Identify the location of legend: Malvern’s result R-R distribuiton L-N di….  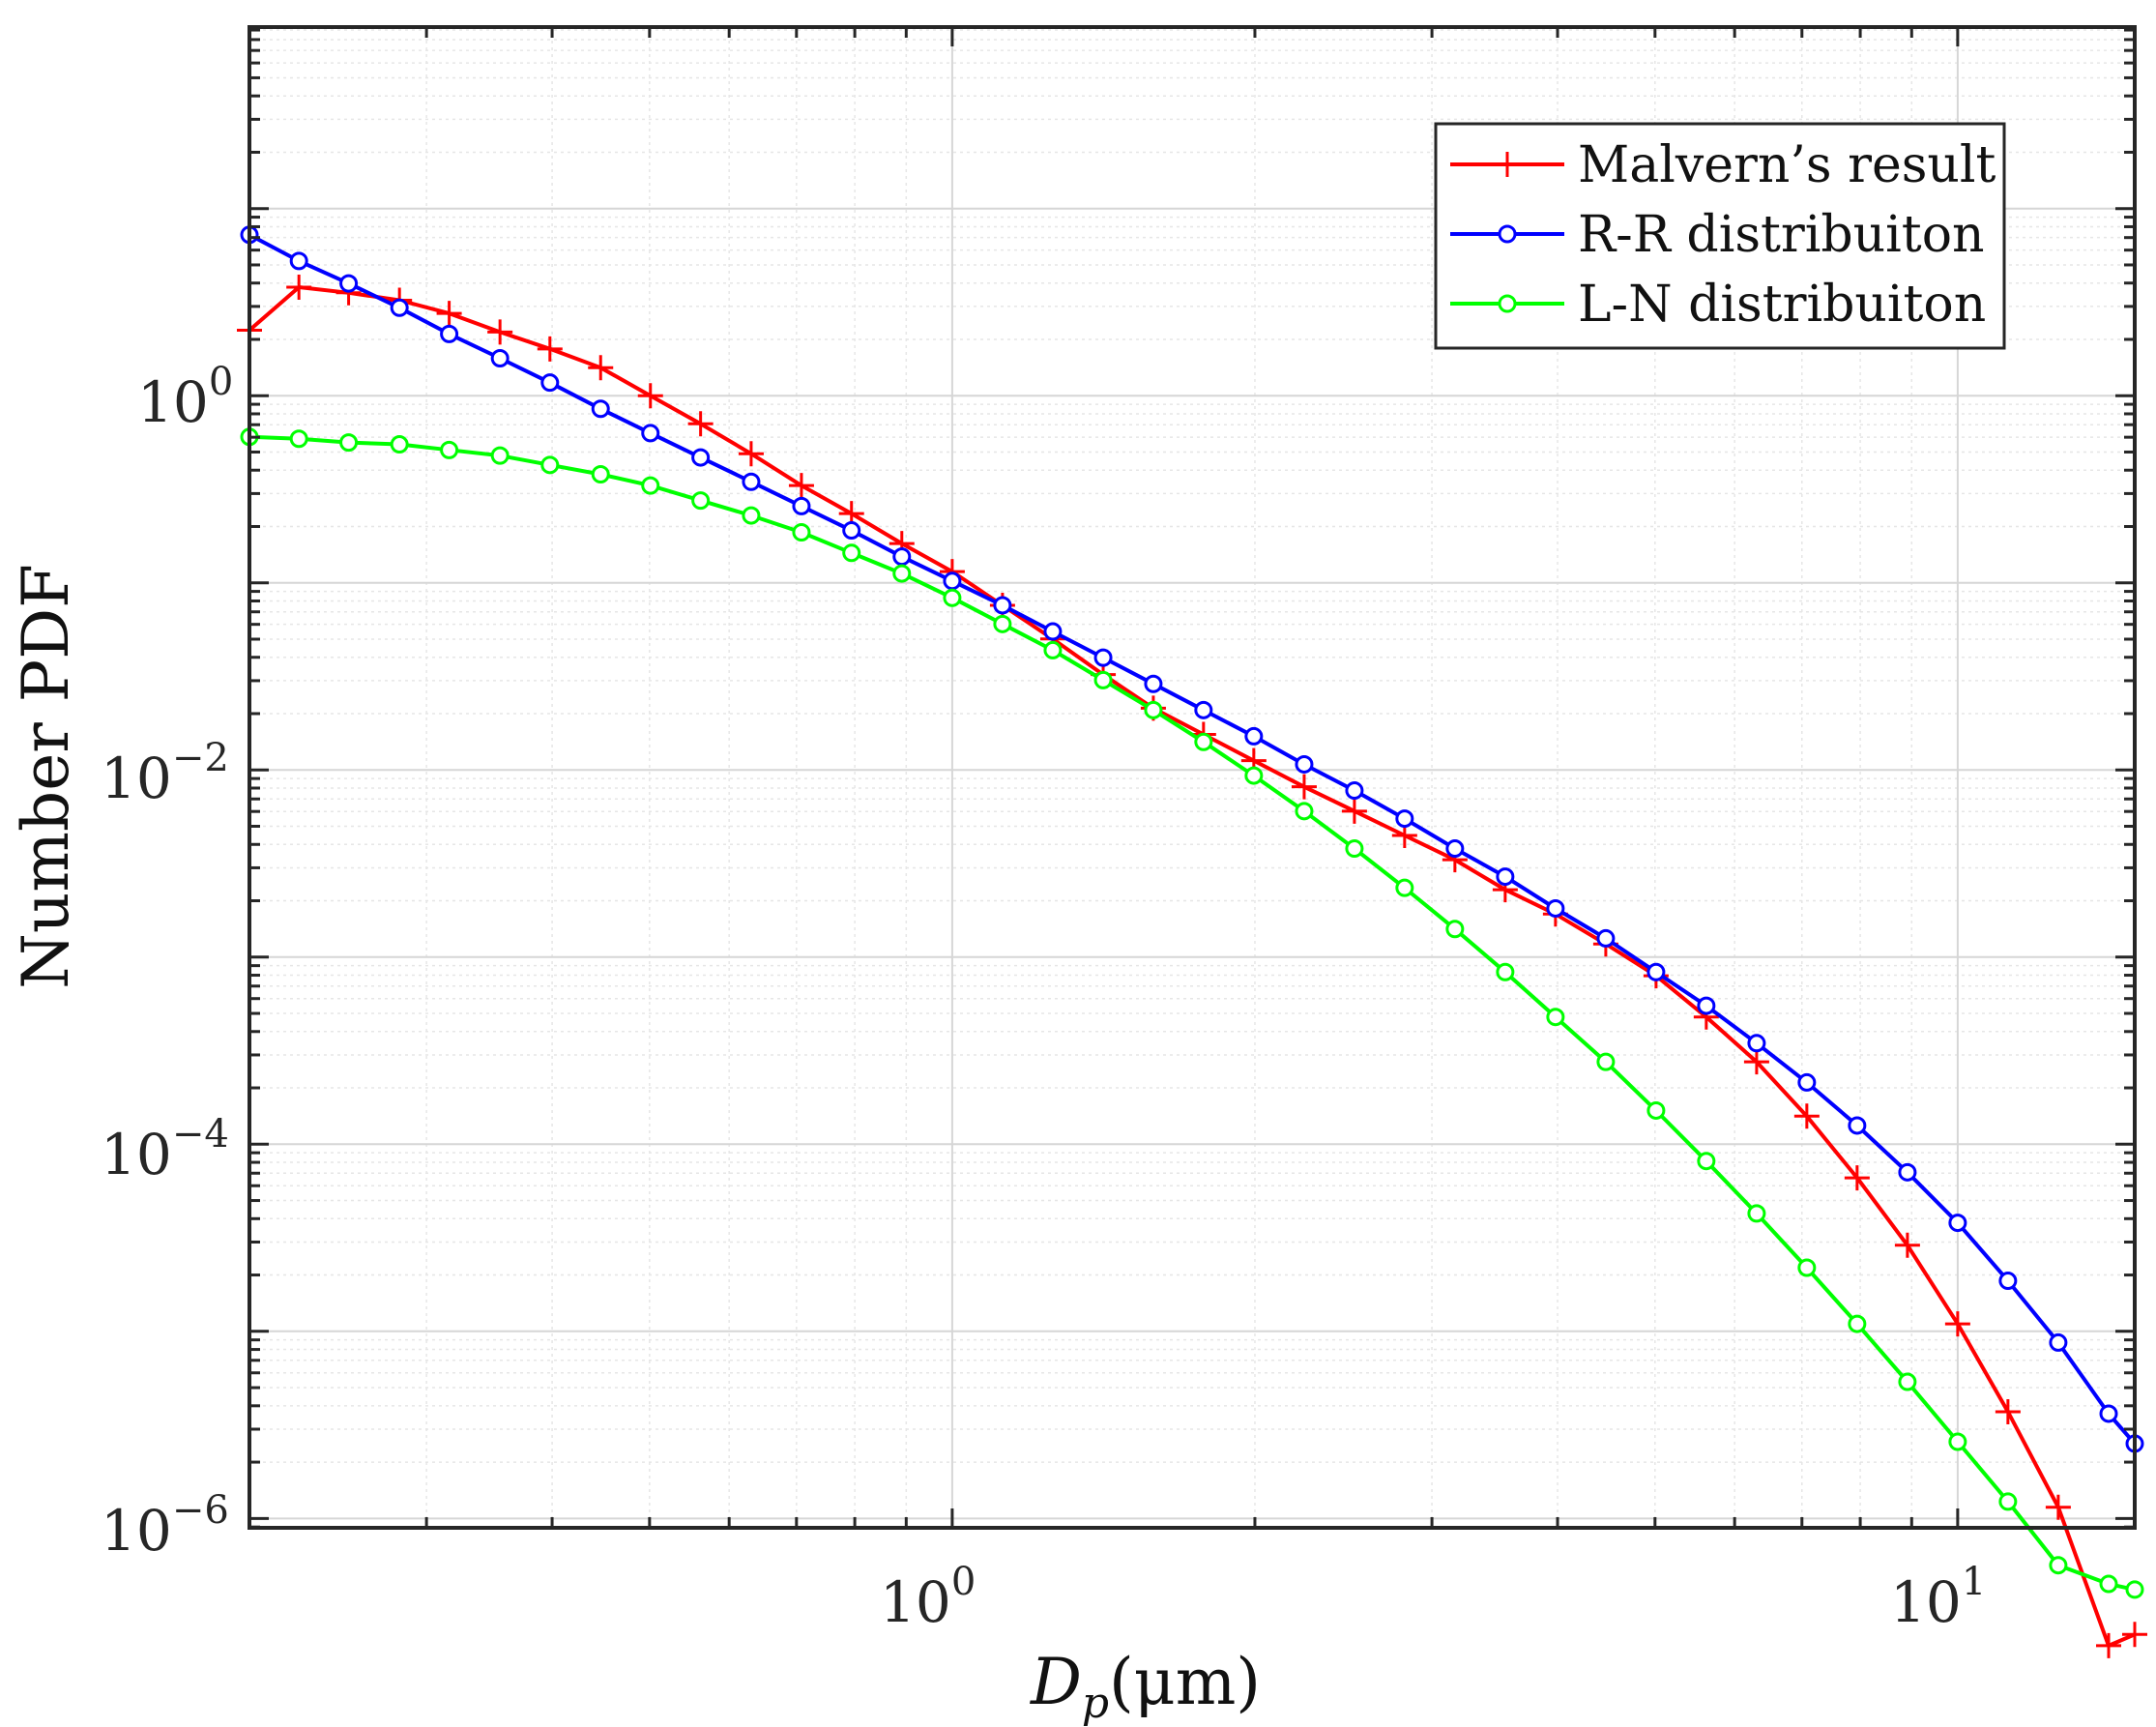
(1720, 236).